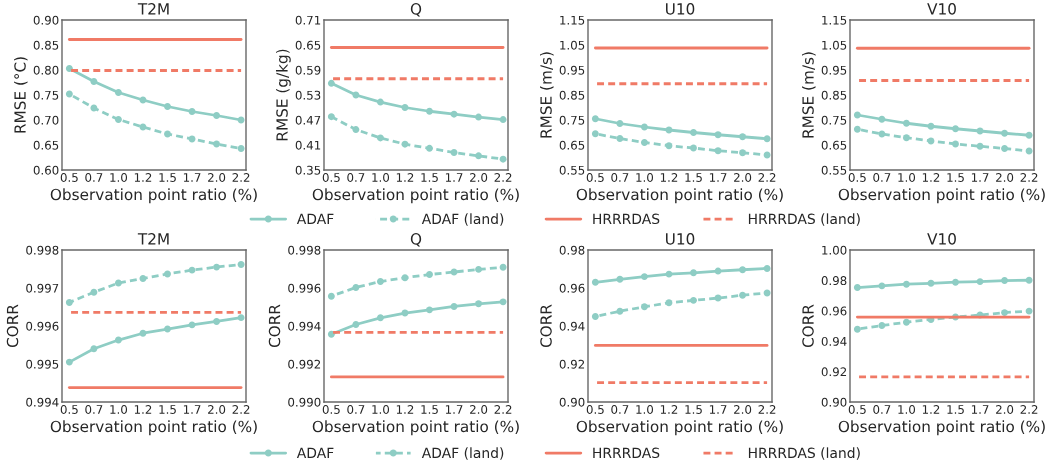 The image size is (1049, 463). Describe the element at coordinates (572, 326) in the screenshot. I see `y-tick-label: 0.94` at that location.